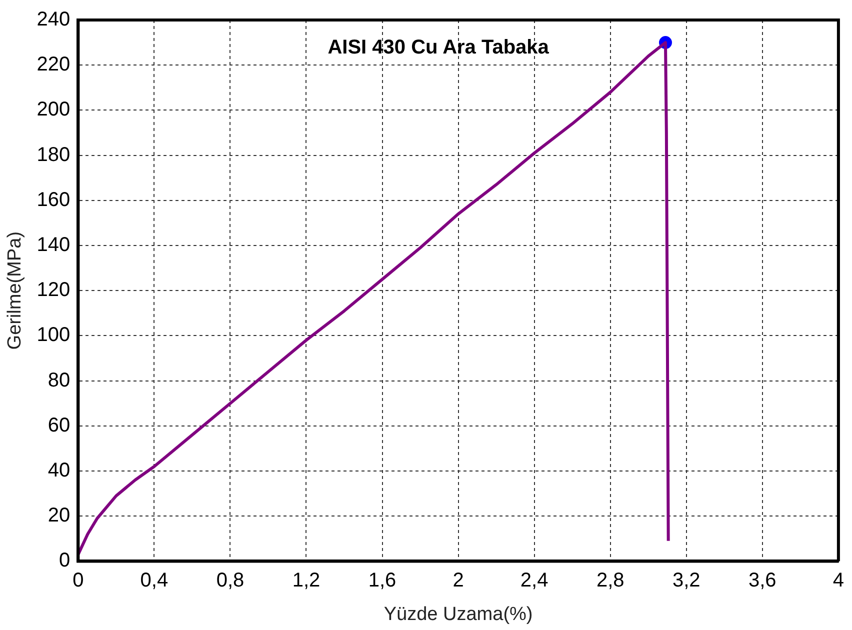 The height and width of the screenshot is (630, 852). Describe the element at coordinates (154, 581) in the screenshot. I see `x-tick-label: 0,4` at that location.